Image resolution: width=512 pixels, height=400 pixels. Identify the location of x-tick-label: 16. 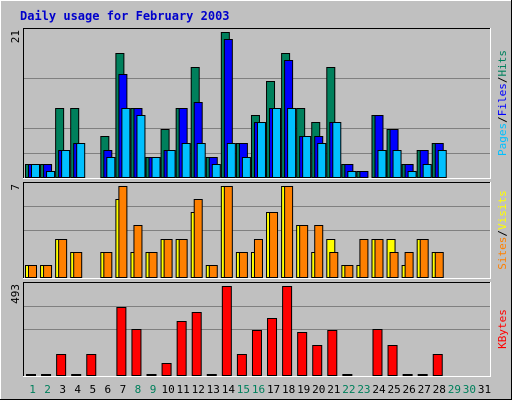
(258, 389).